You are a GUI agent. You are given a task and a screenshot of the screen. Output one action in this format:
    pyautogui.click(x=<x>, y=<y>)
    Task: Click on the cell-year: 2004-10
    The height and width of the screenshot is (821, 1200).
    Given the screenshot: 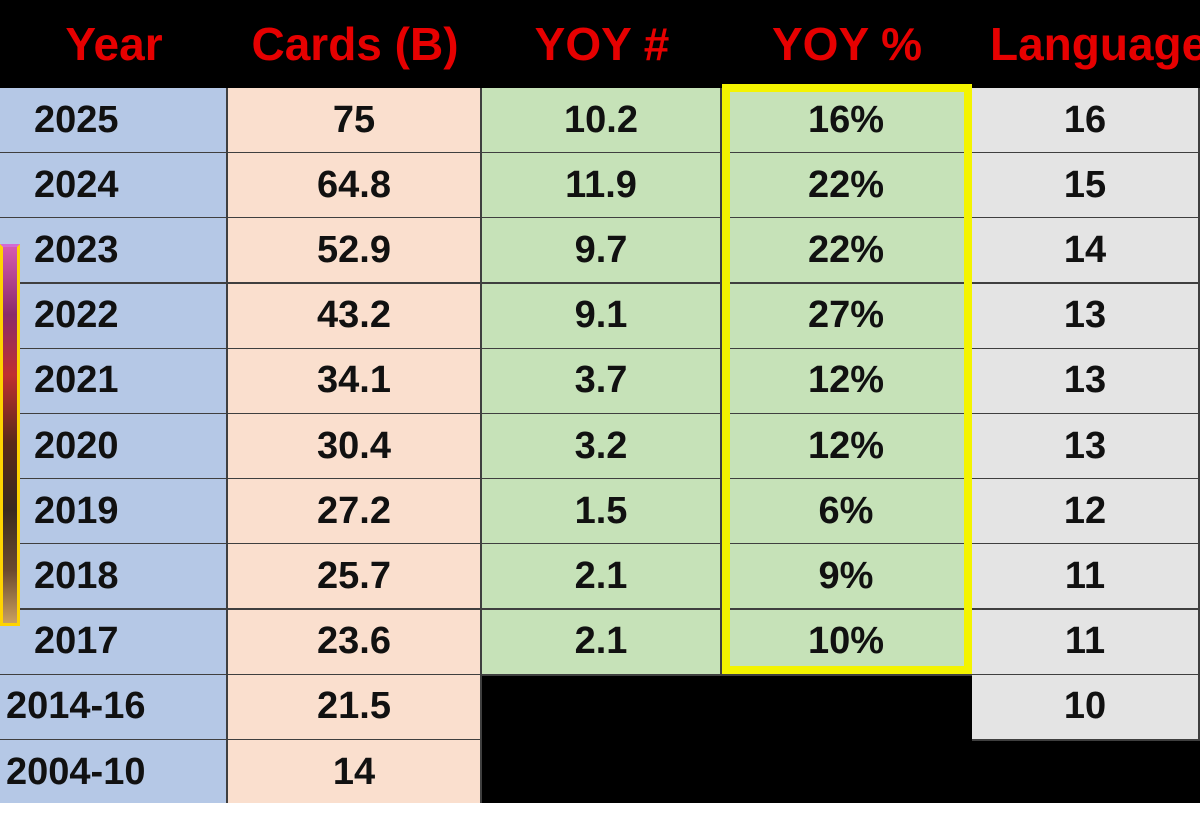 What is the action you would take?
    pyautogui.click(x=114, y=773)
    